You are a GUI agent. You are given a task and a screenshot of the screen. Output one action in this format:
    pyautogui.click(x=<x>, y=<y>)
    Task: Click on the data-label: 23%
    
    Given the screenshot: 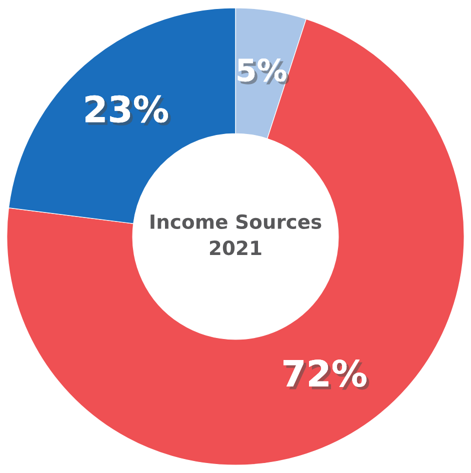 What is the action you would take?
    pyautogui.click(x=128, y=110)
    